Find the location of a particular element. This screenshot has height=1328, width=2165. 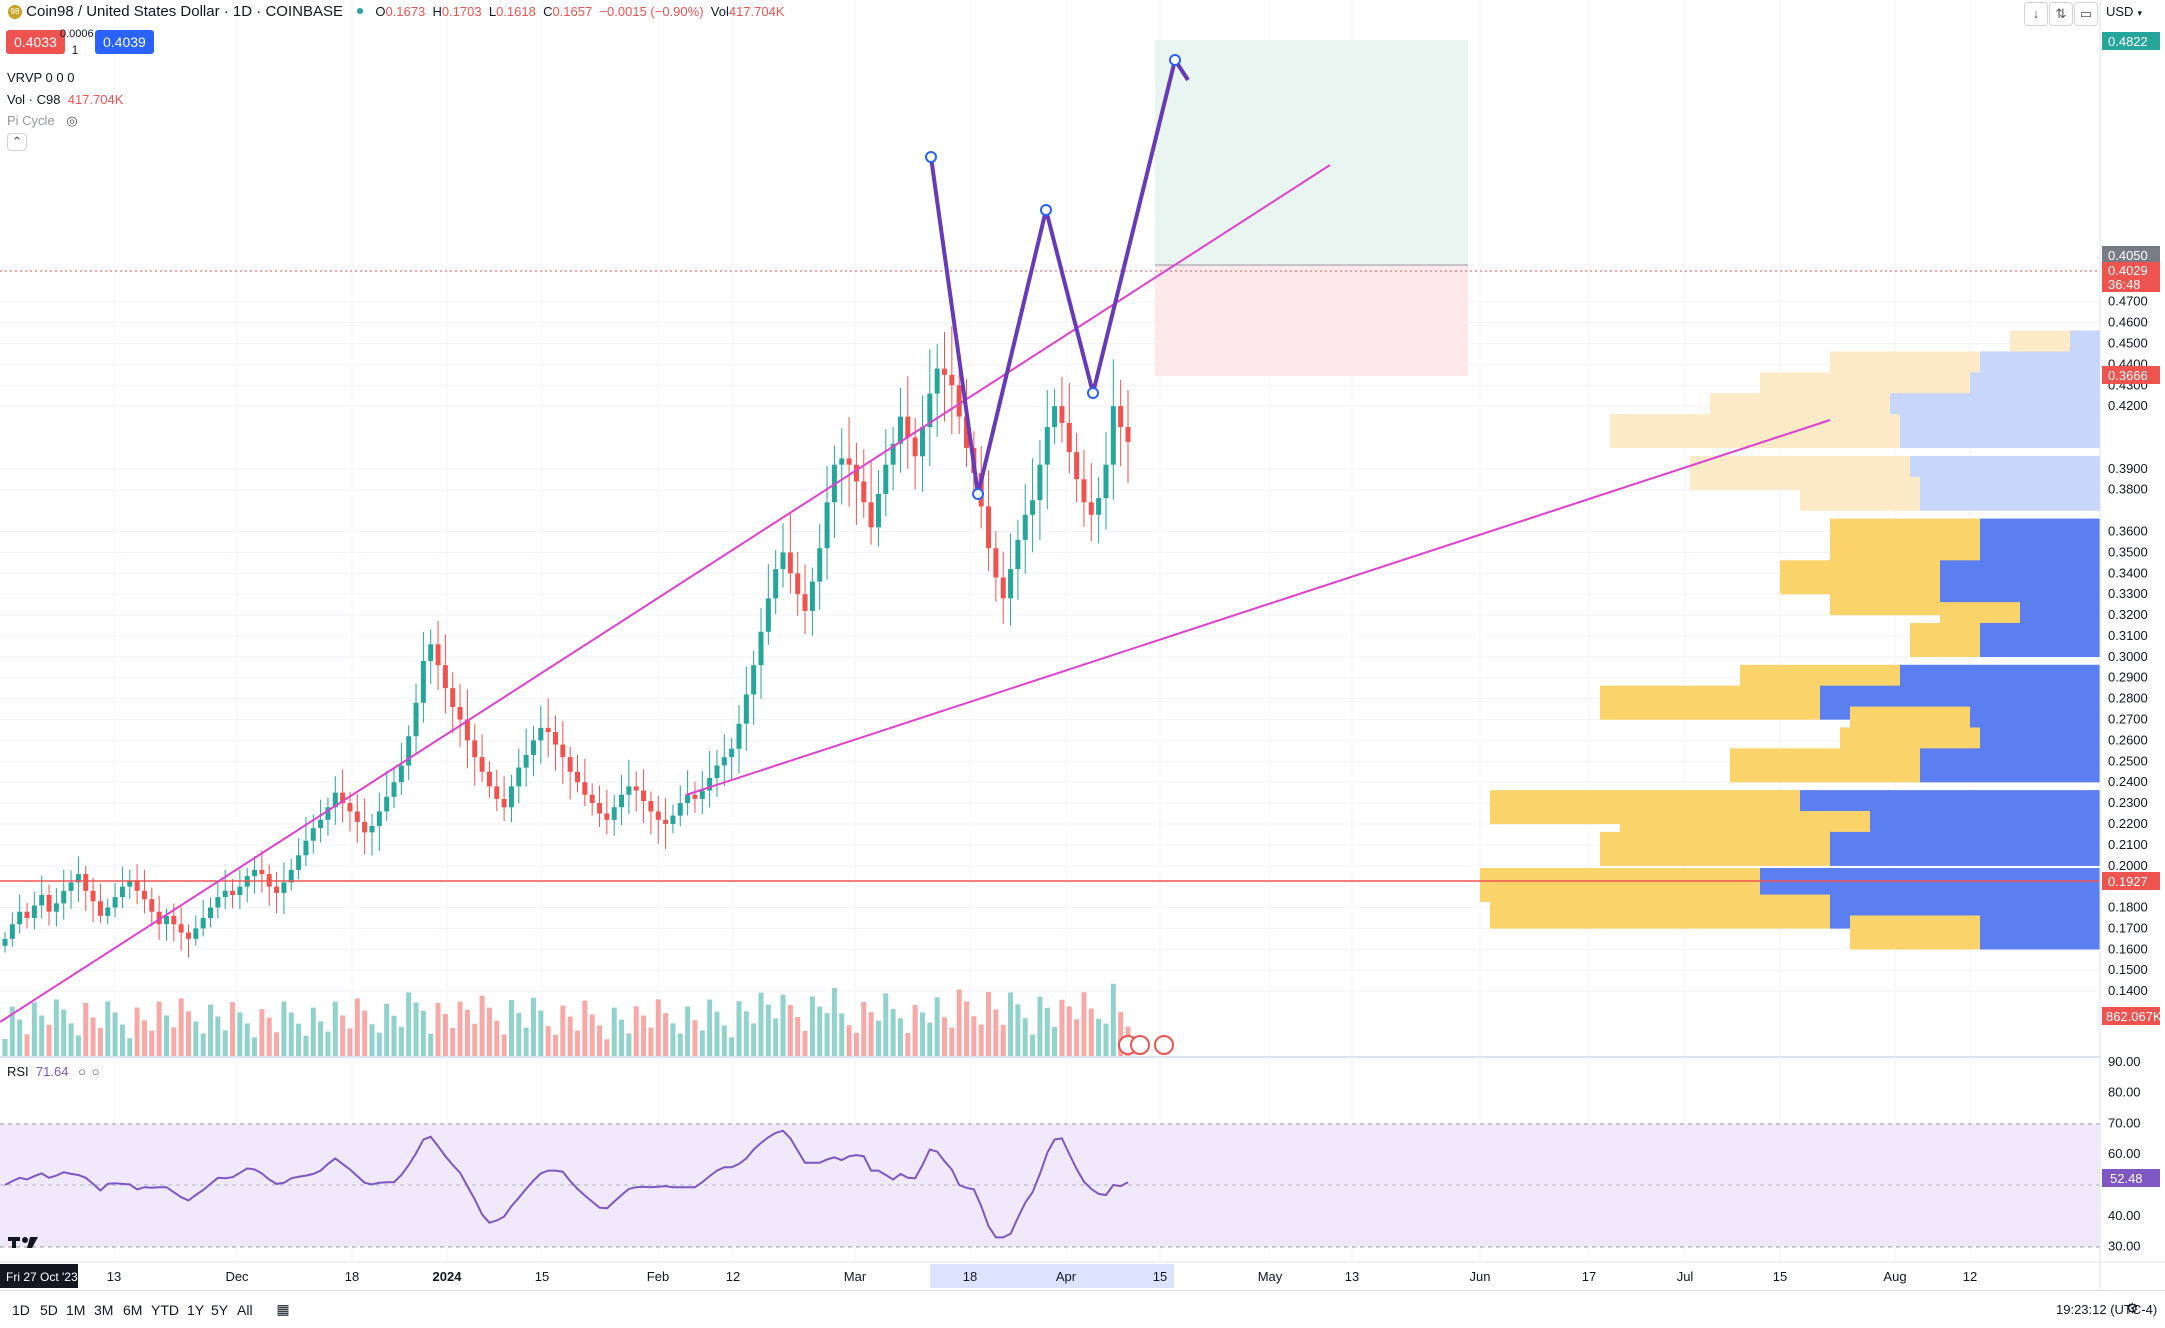

price-tick-label: 0.2600 is located at coordinates (2128, 739).